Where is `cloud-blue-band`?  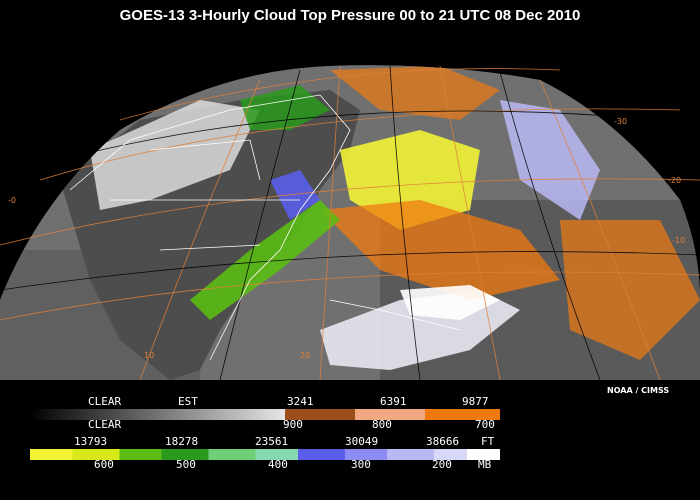
cloud-blue-band is located at coordinates (295, 195).